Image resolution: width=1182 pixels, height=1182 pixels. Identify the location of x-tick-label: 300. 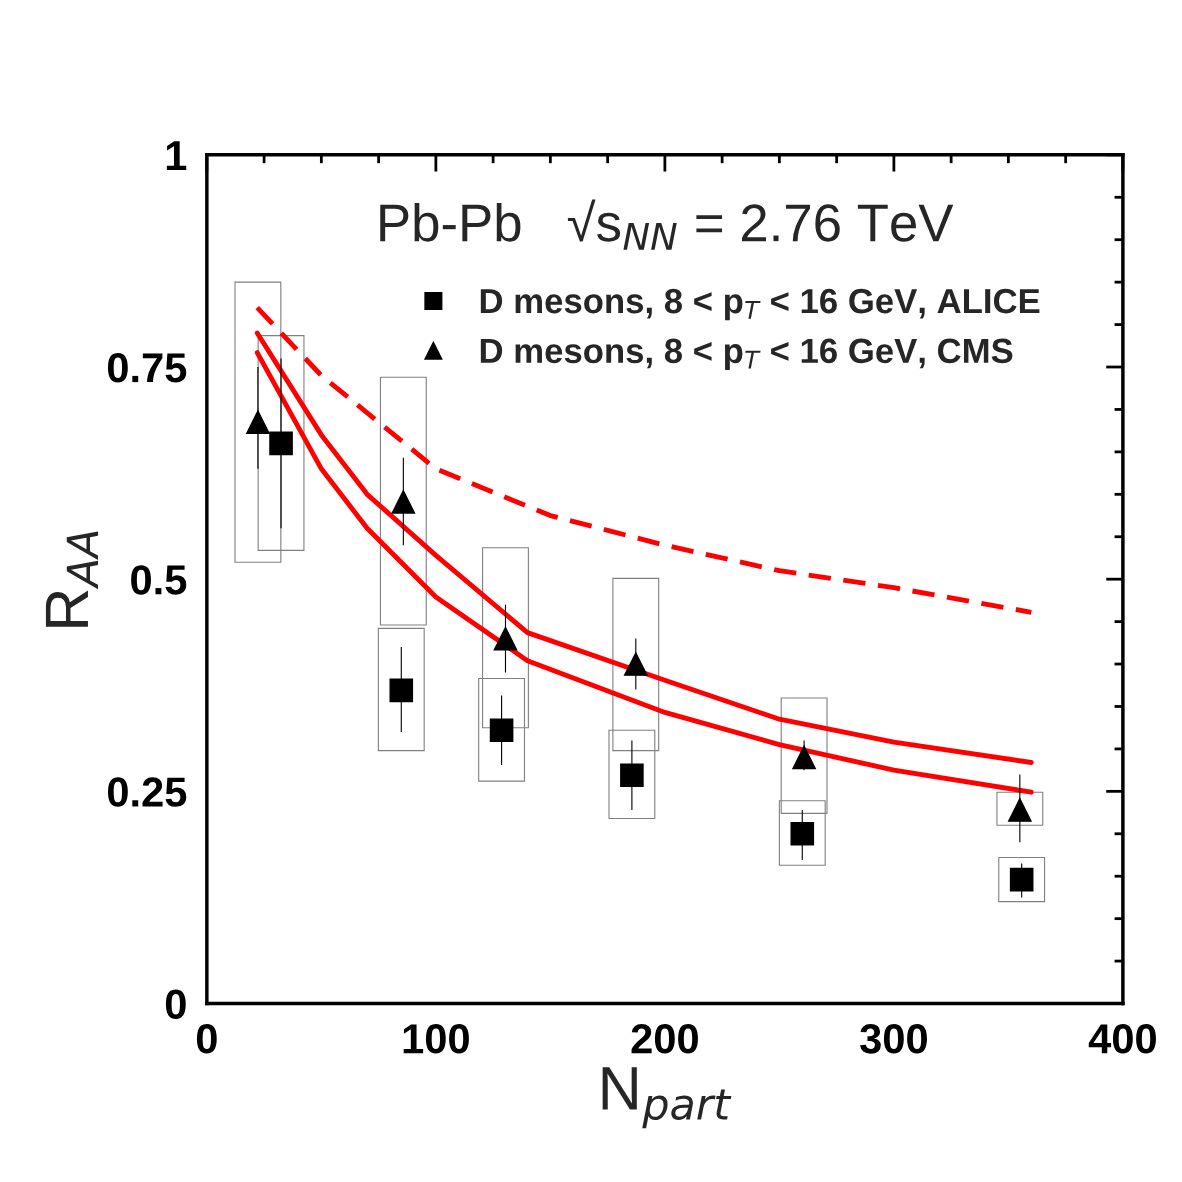
(893, 1039).